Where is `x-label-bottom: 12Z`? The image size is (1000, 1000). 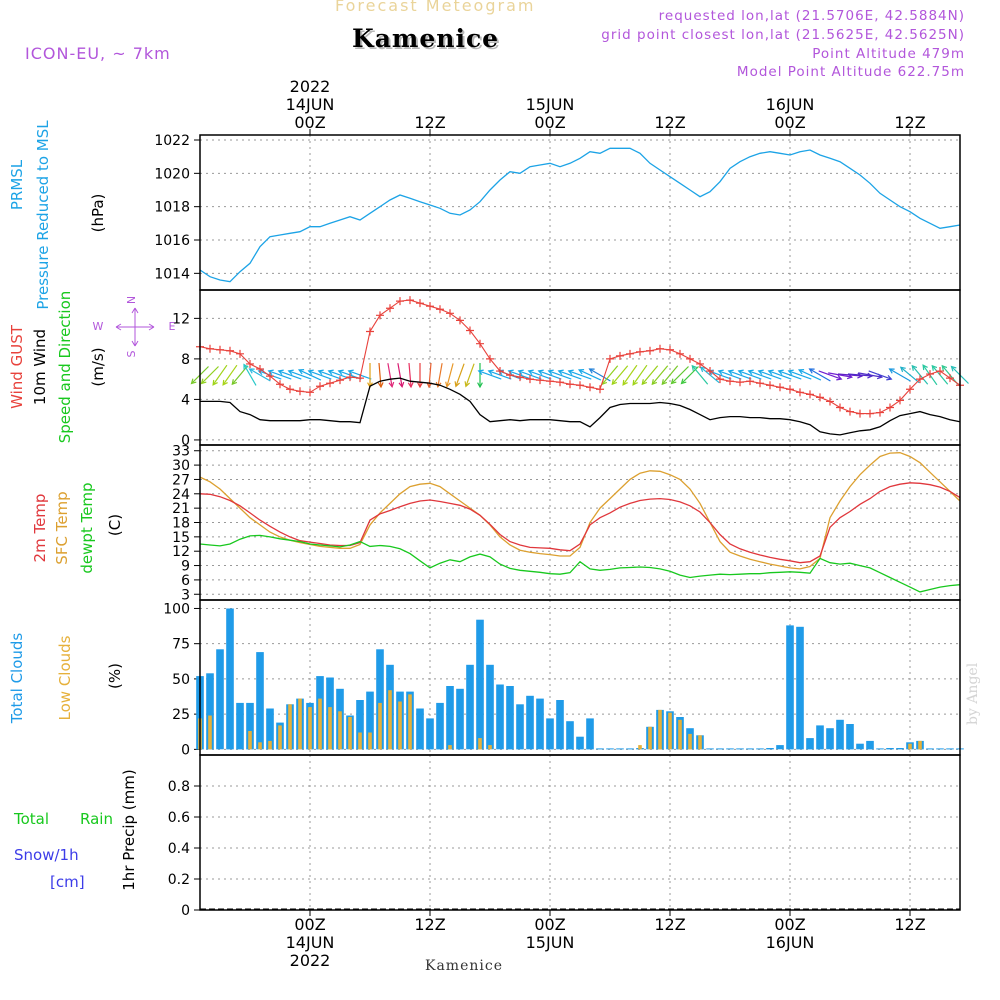 x-label-bottom: 12Z is located at coordinates (429, 924).